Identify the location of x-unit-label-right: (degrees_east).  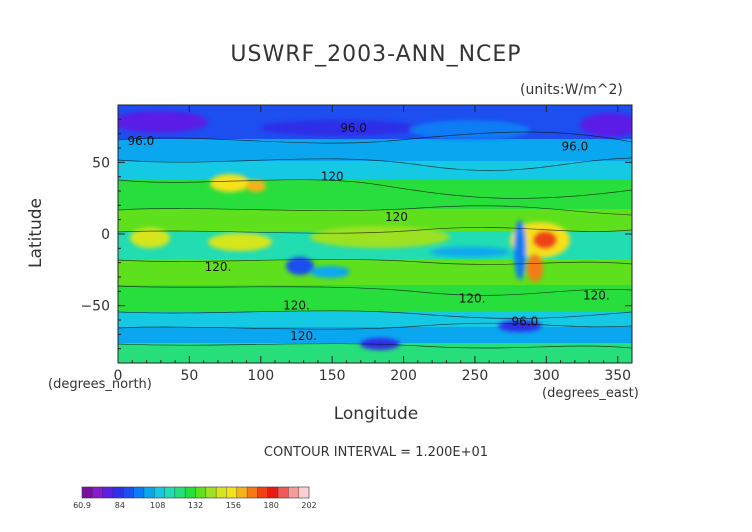
(590, 393).